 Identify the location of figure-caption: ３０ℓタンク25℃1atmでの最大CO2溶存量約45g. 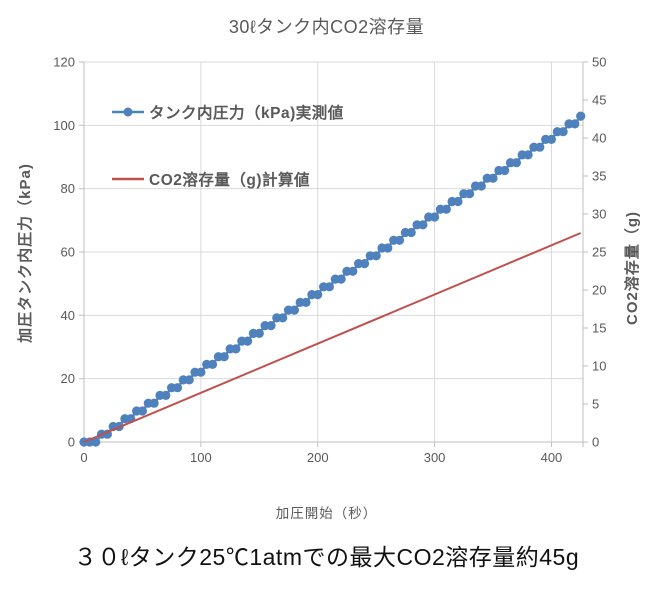
(326, 557).